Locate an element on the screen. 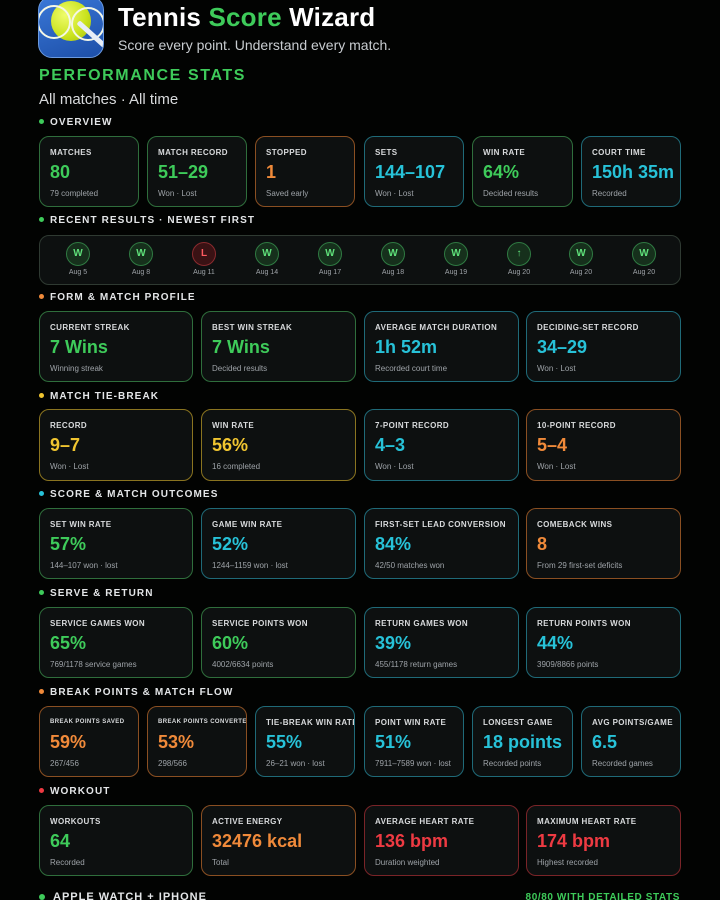 Image resolution: width=720 pixels, height=900 pixels. stat-caption: Recorded court time is located at coordinates (411, 368).